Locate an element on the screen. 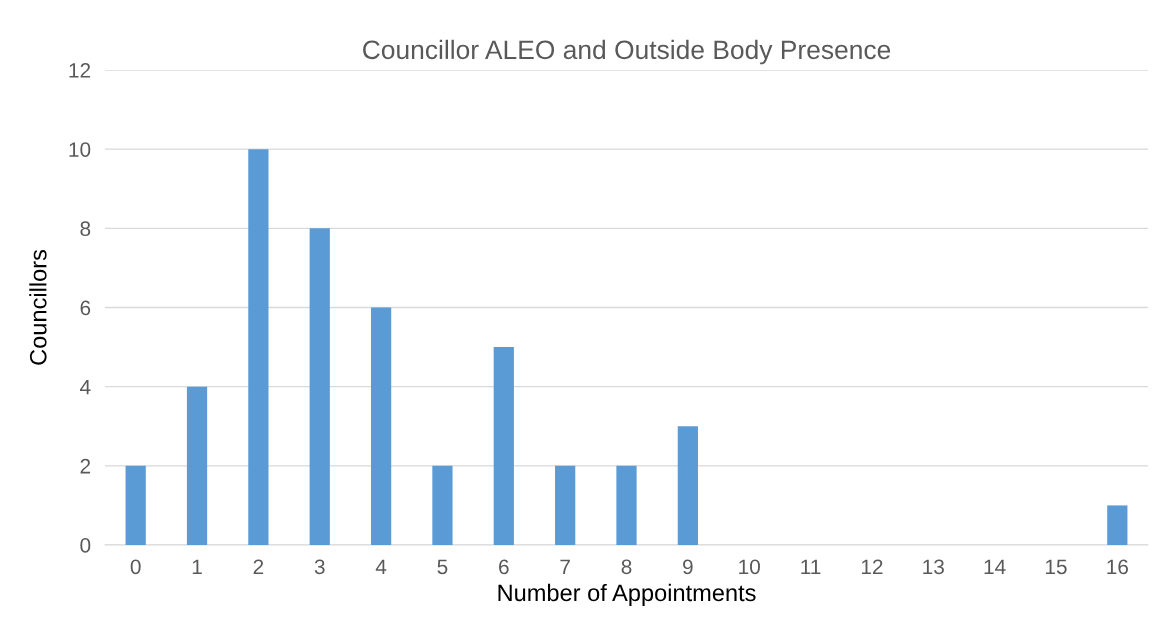  x-tick-label: 9 is located at coordinates (688, 567).